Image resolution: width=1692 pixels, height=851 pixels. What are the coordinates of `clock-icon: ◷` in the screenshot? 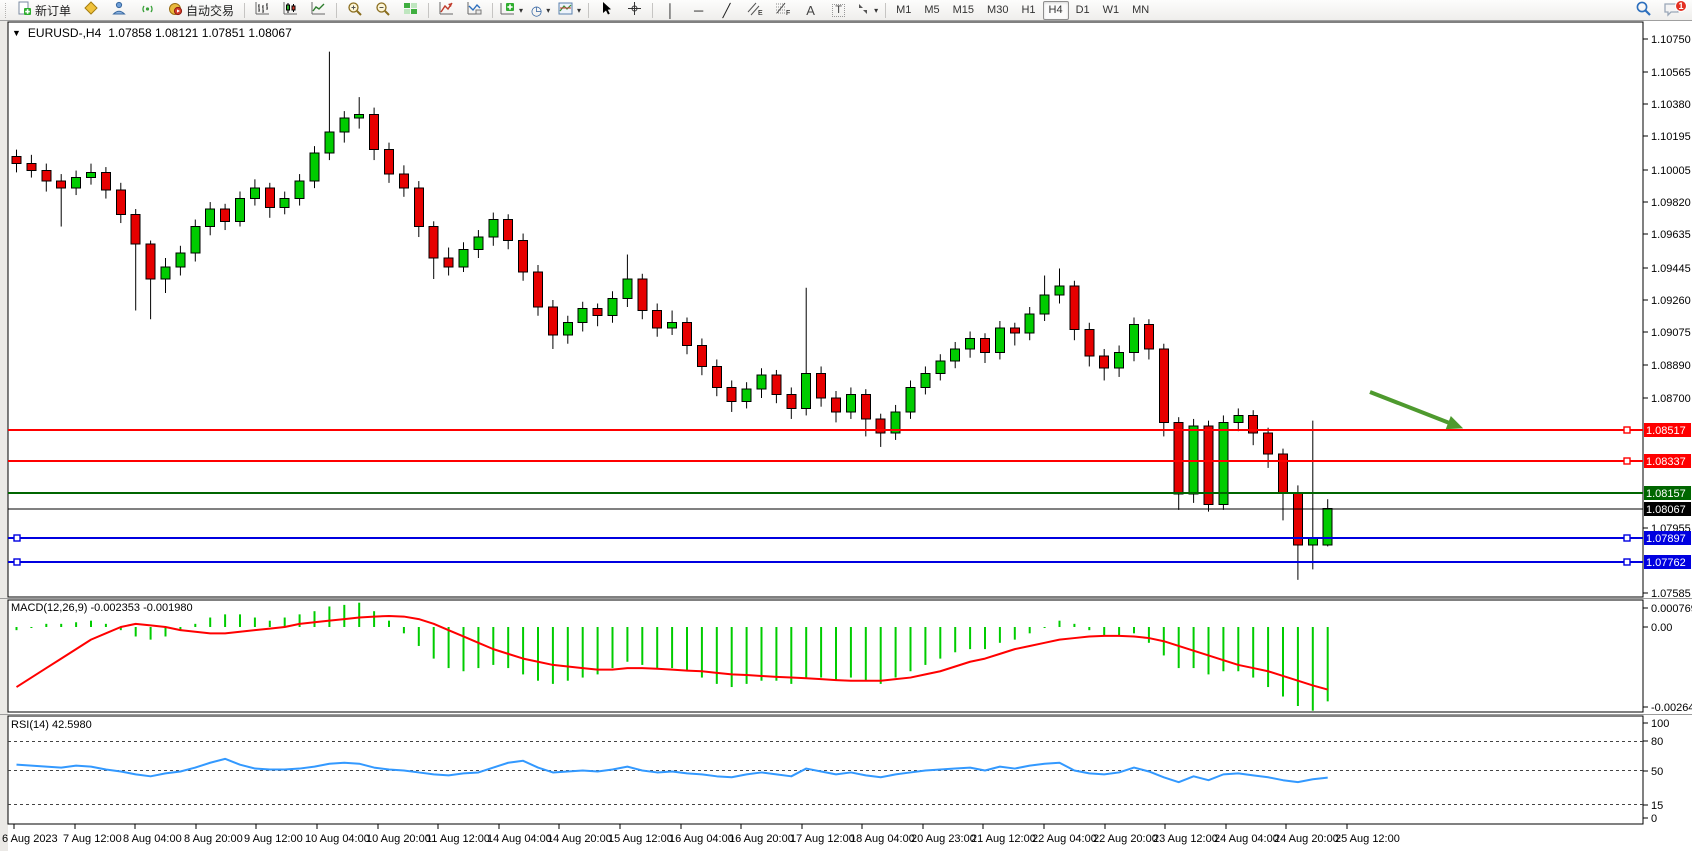 It's located at (536, 10).